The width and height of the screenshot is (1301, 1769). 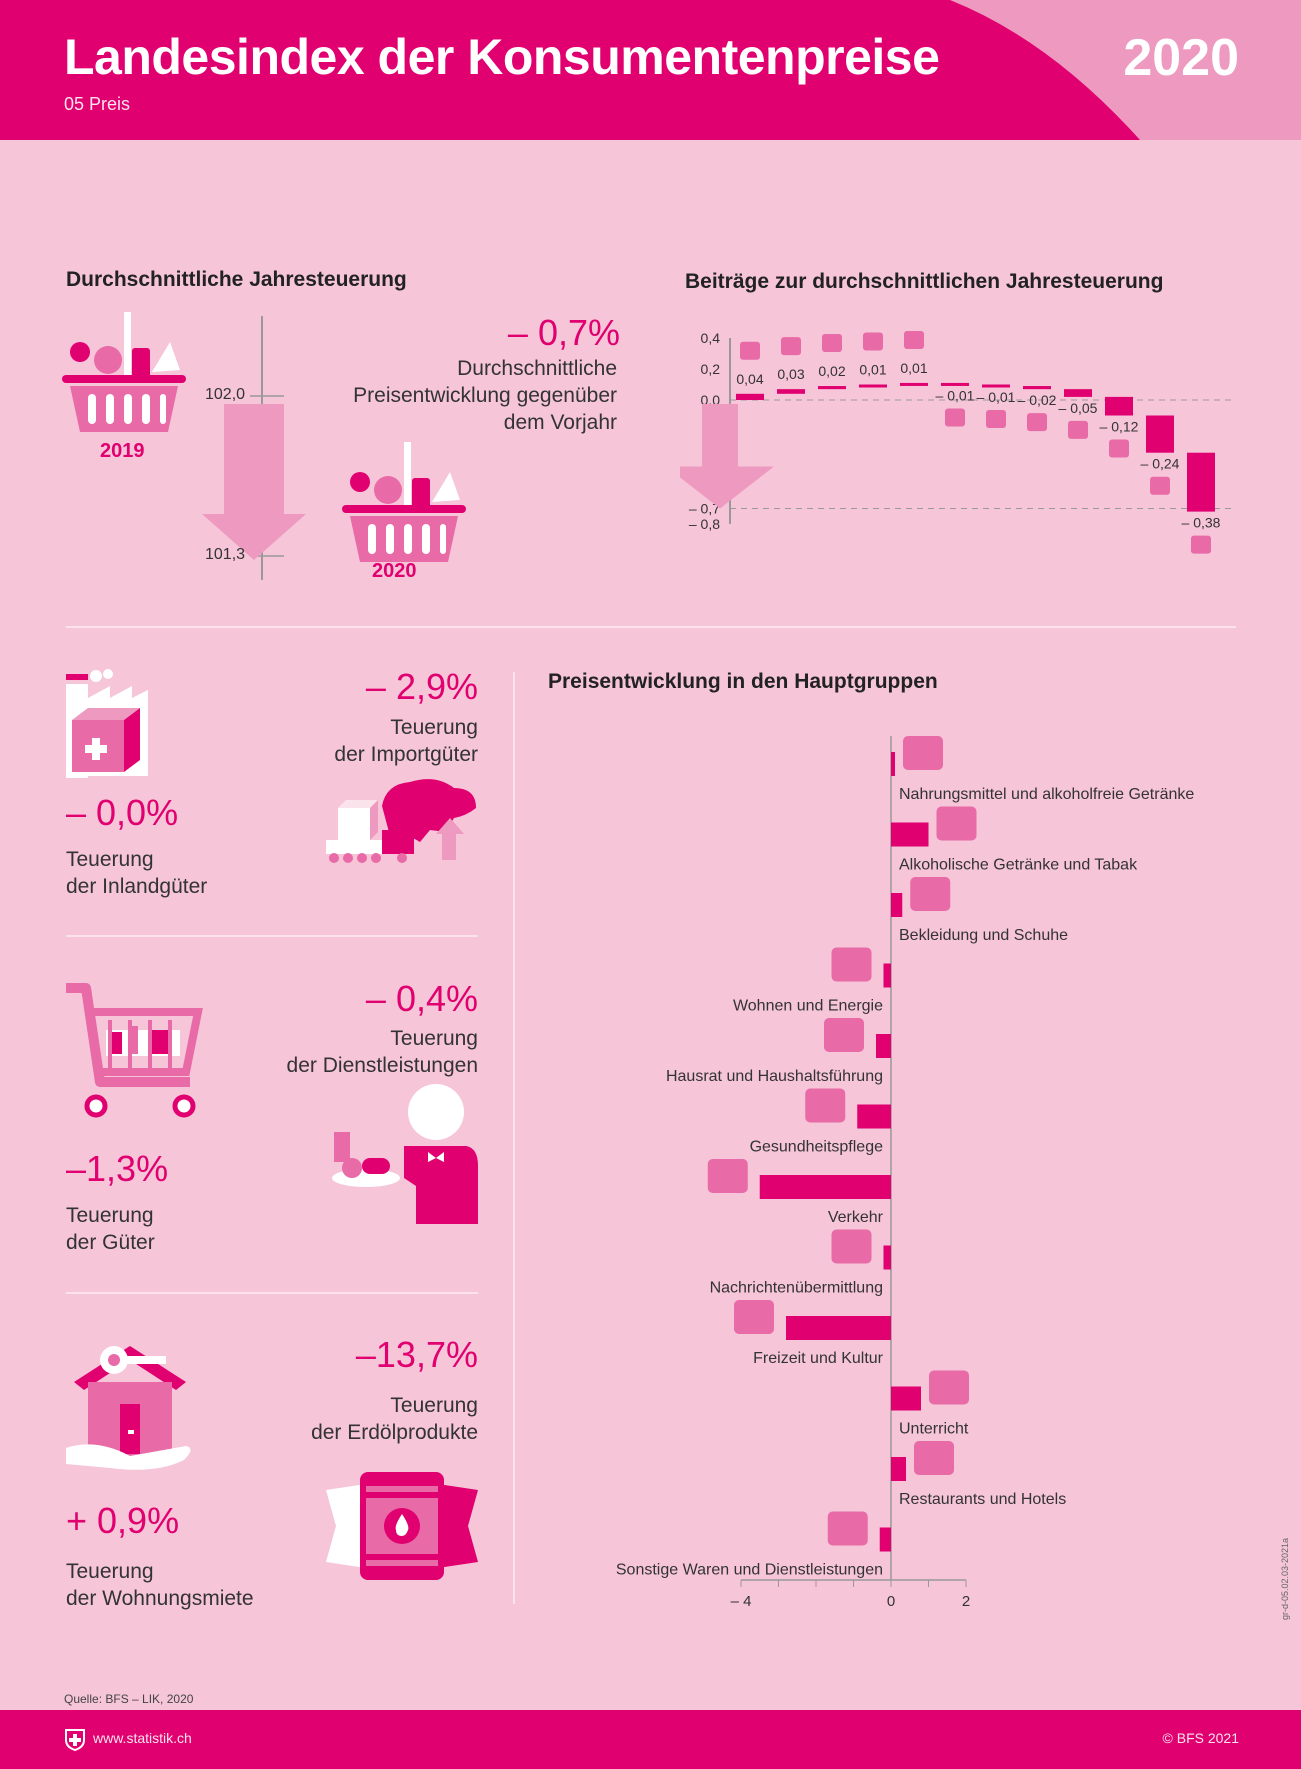 What do you see at coordinates (1018, 865) in the screenshot?
I see `main-category-label: Alkoholische Getränke und Tabak` at bounding box center [1018, 865].